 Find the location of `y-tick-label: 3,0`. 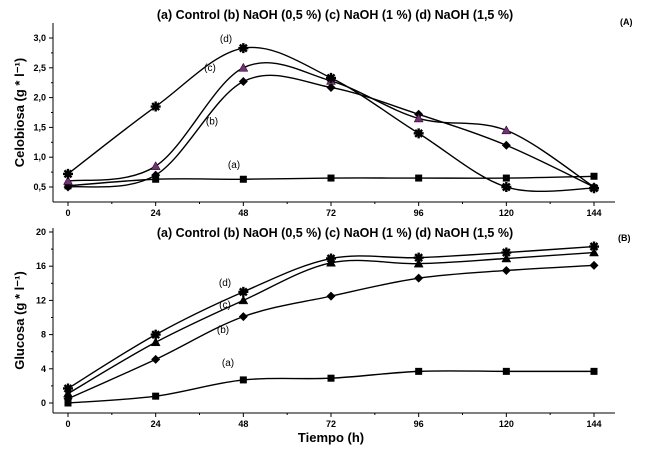

y-tick-label: 3,0 is located at coordinates (39, 38).